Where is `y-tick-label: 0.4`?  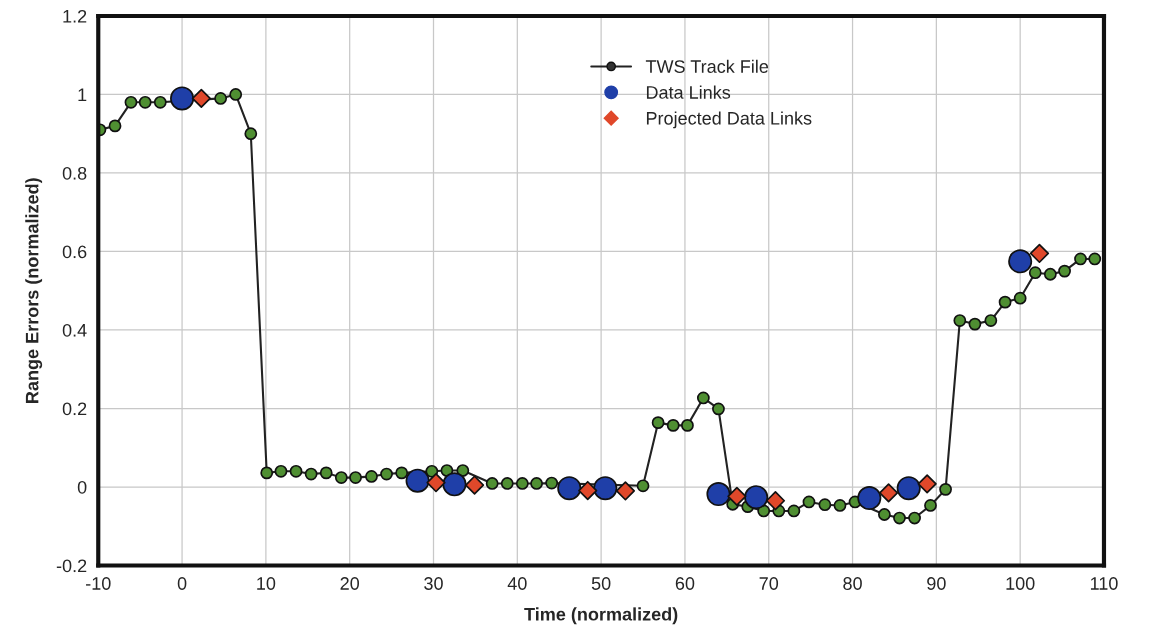
y-tick-label: 0.4 is located at coordinates (74, 330).